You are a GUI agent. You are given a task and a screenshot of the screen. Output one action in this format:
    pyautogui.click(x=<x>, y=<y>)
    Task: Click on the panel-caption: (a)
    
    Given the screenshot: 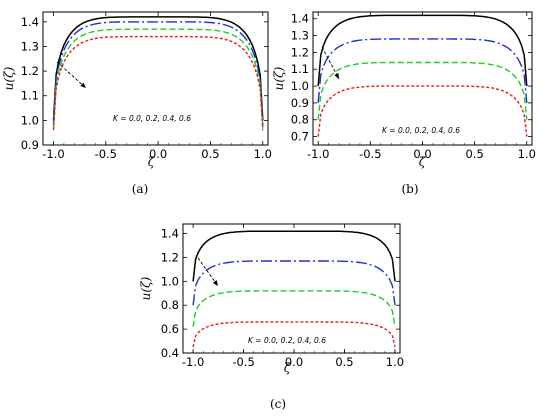 What is the action you would take?
    pyautogui.click(x=140, y=189)
    